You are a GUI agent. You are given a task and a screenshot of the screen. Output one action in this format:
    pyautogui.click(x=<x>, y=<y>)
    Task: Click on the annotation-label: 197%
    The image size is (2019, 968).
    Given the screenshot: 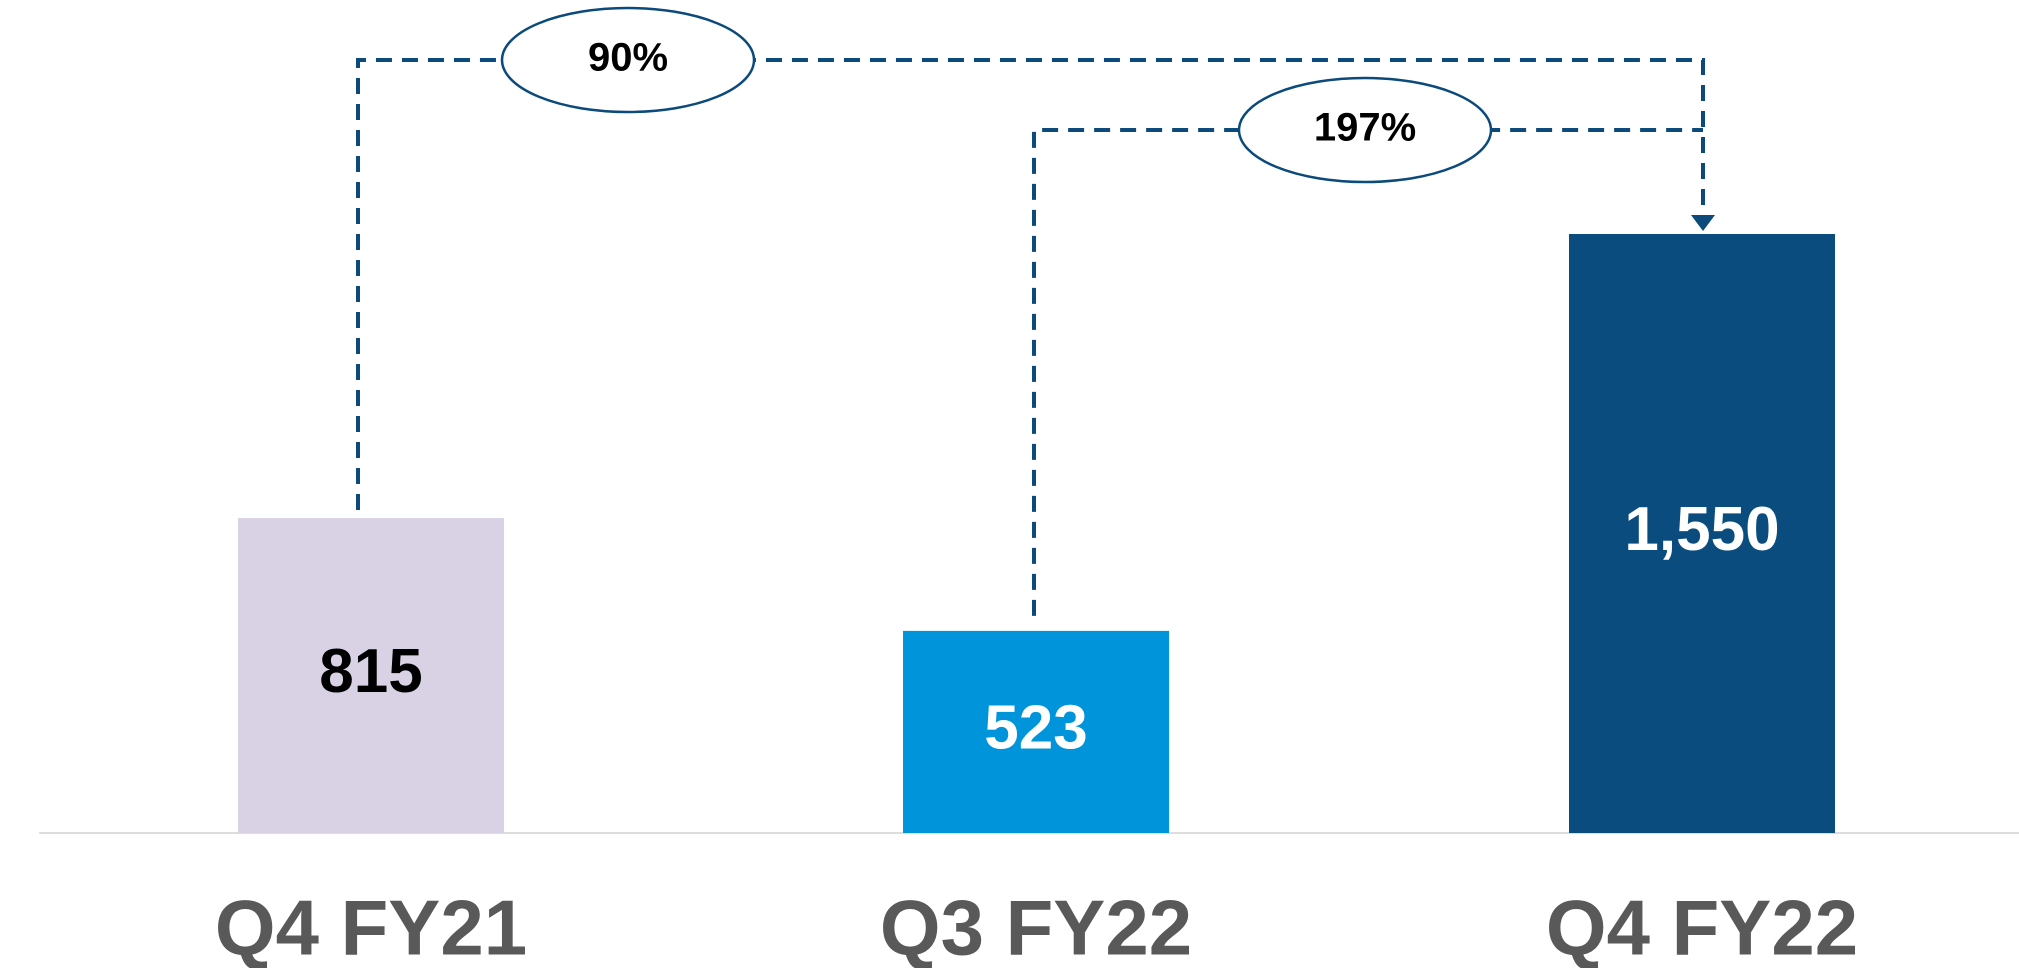 What is the action you would take?
    pyautogui.click(x=1365, y=128)
    